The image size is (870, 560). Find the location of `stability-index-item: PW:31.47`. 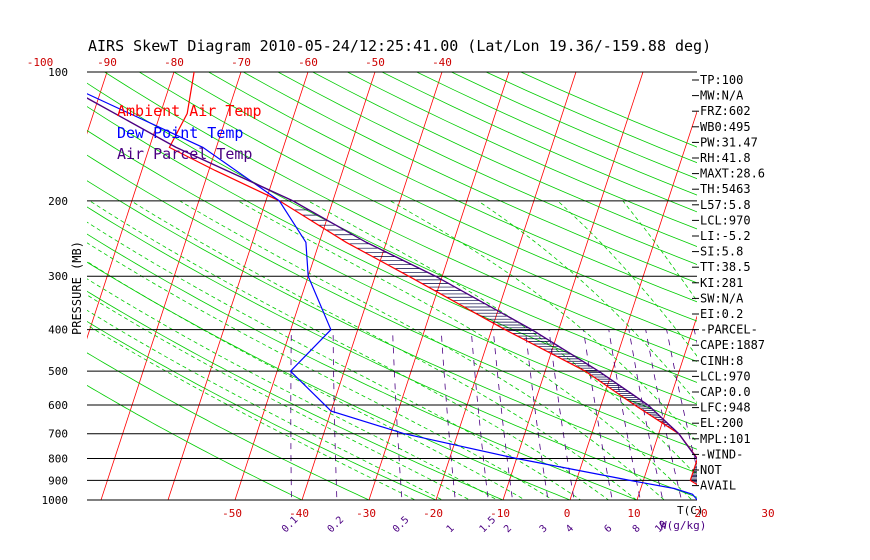

stability-index-item: PW:31.47 is located at coordinates (729, 142).